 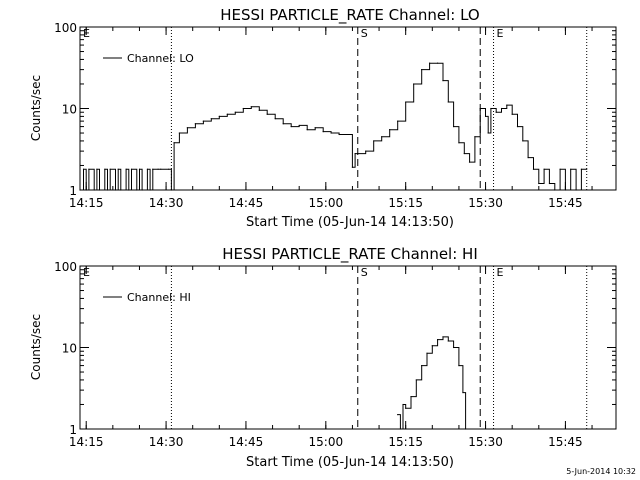 What do you see at coordinates (69, 349) in the screenshot?
I see `y-tick-label: 10` at bounding box center [69, 349].